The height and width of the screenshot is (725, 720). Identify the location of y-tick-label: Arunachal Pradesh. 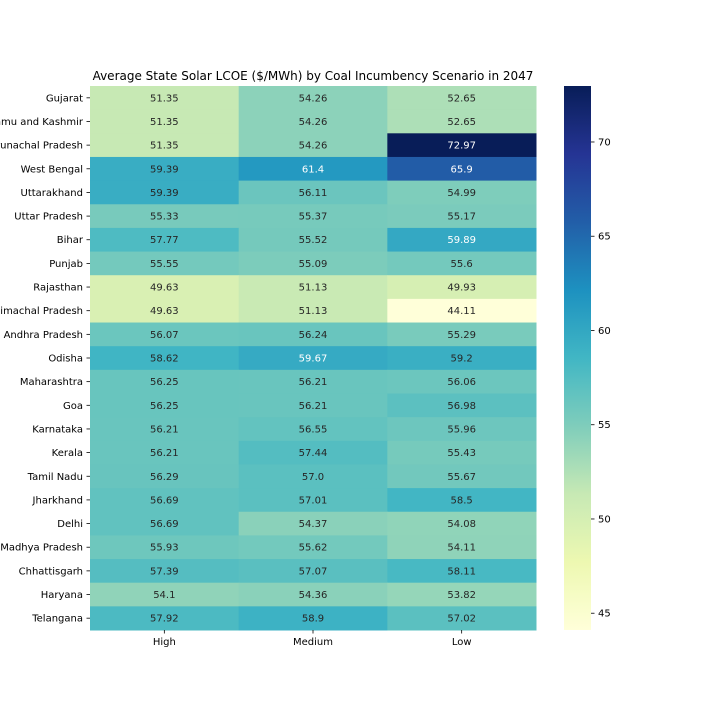
(41, 146).